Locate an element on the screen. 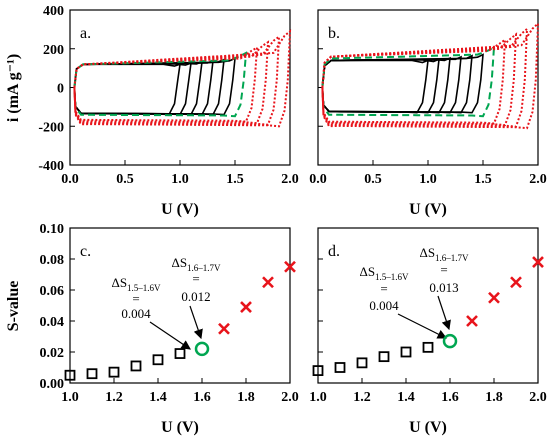 The height and width of the screenshot is (441, 550). panel-a-x-tick-label-2: 1.0 is located at coordinates (180, 179).